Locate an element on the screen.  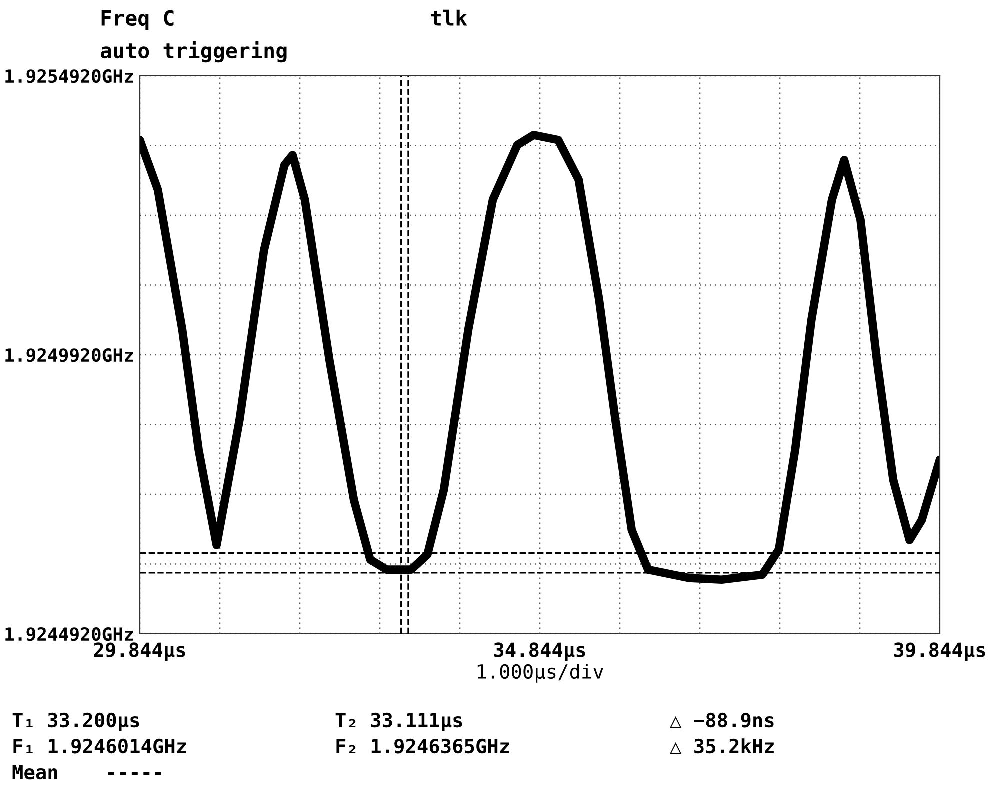
text: △ 35.2kHz is located at coordinates (722, 746).